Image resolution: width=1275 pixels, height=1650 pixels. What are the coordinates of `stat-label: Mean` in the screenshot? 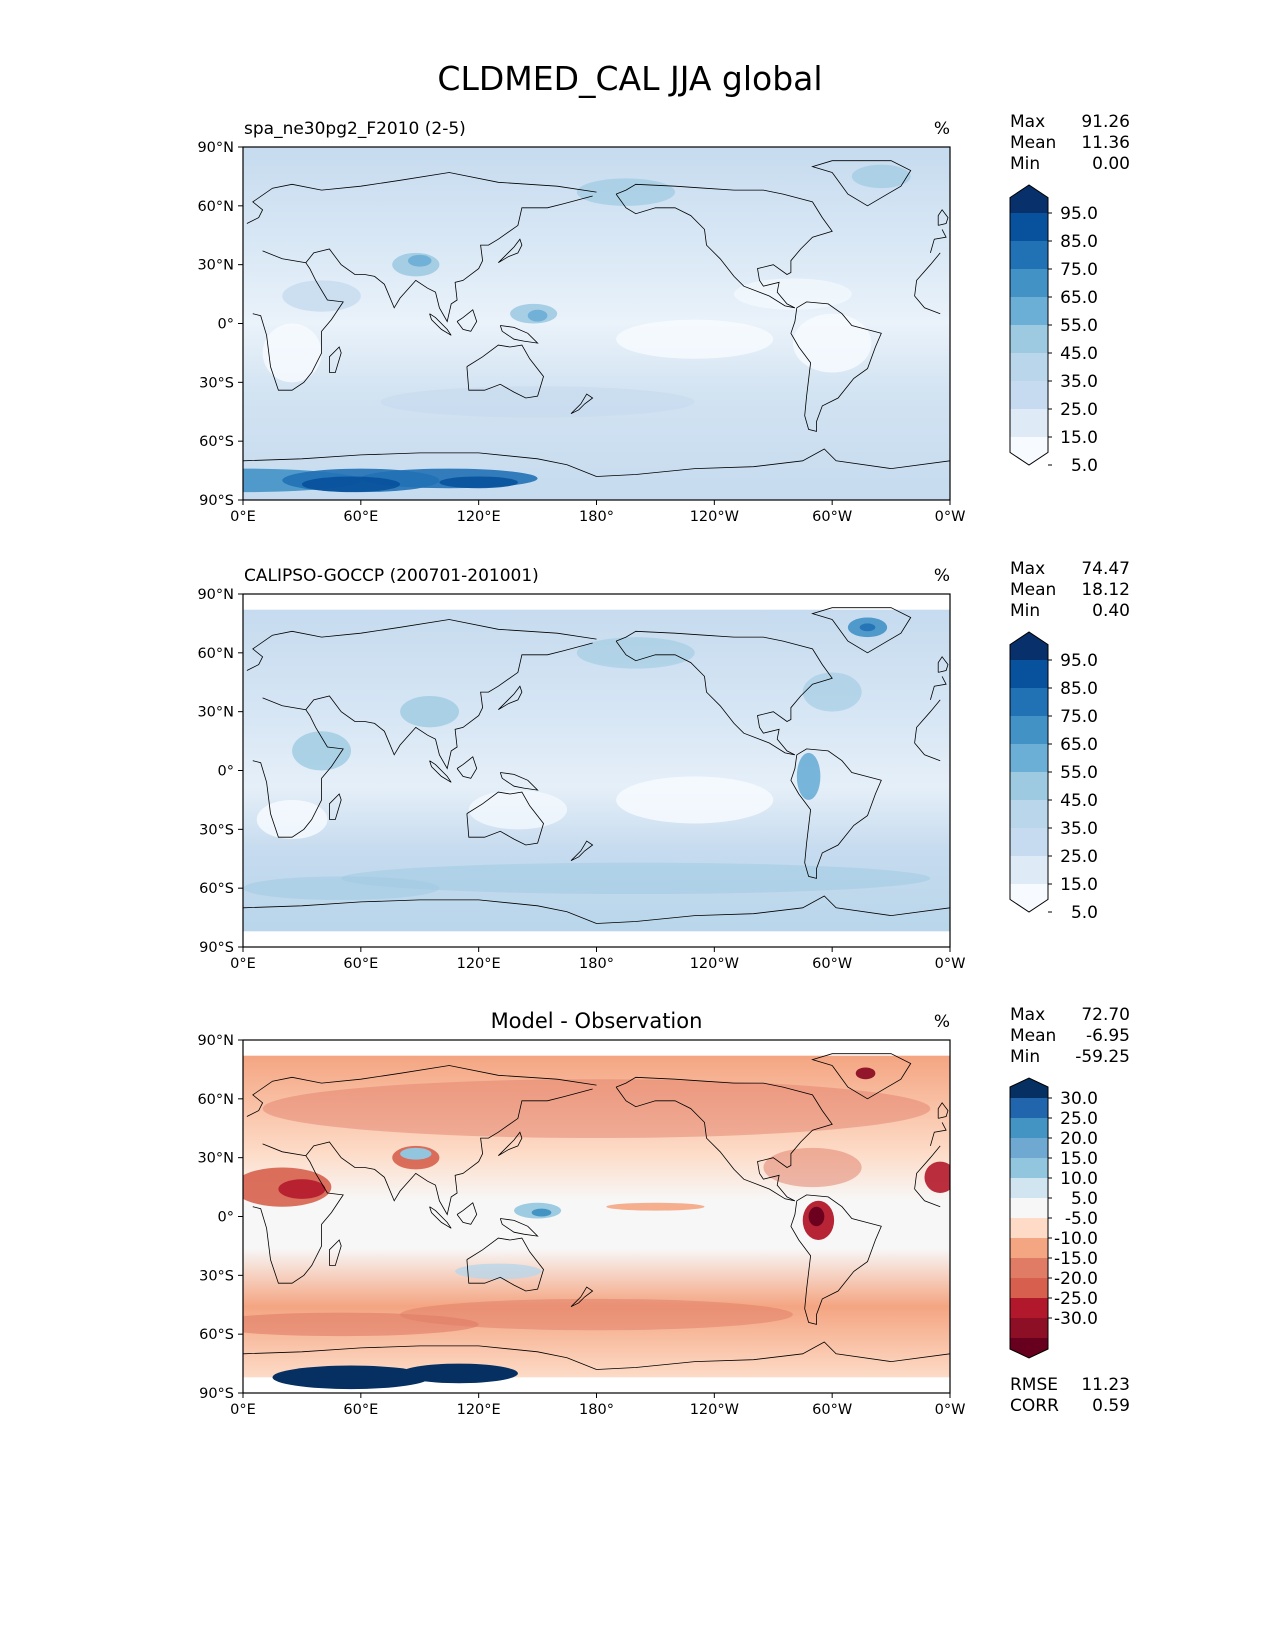 It's located at (1033, 143).